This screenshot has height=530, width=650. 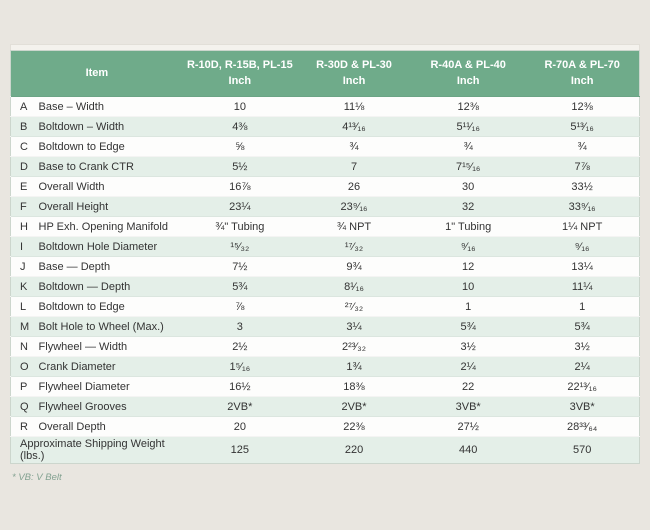 I want to click on row-value: ⁹⁄₁₆, so click(x=582, y=247).